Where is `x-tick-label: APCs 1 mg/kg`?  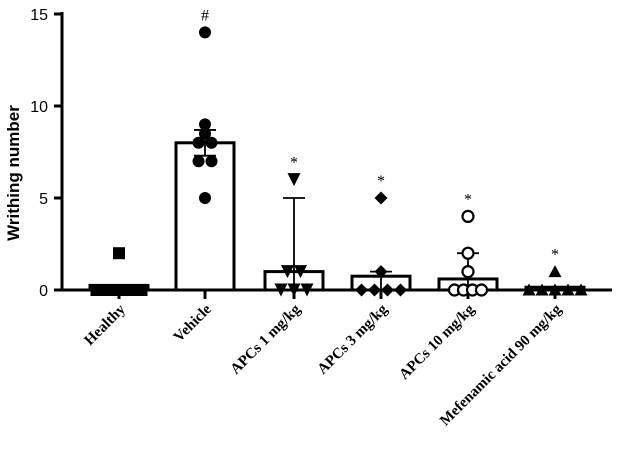
x-tick-label: APCs 1 mg/kg is located at coordinates (266, 339).